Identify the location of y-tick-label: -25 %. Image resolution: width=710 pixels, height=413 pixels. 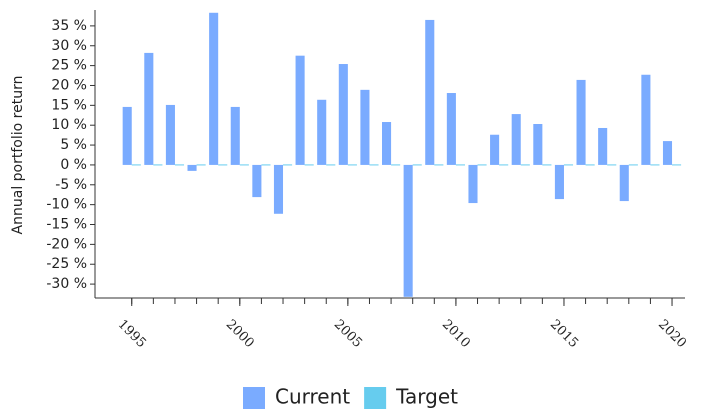
(66, 264).